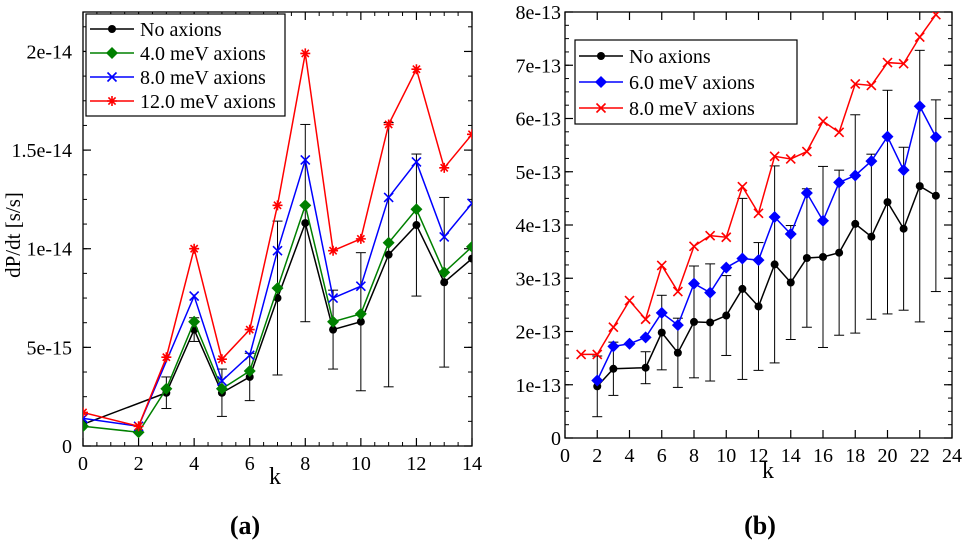  I want to click on chart-b-ytick-label: 6e-13, so click(538, 120).